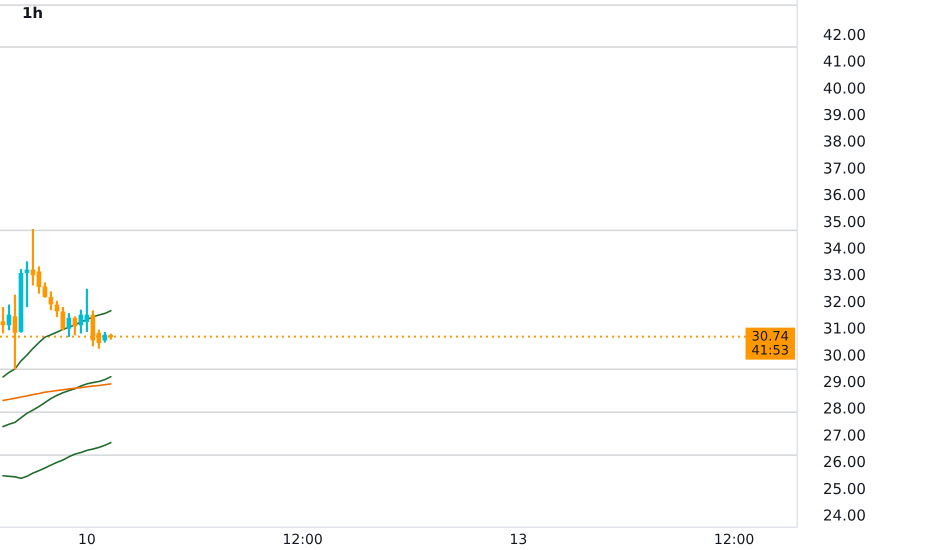  I want to click on x-tick-label: 10, so click(87, 540).